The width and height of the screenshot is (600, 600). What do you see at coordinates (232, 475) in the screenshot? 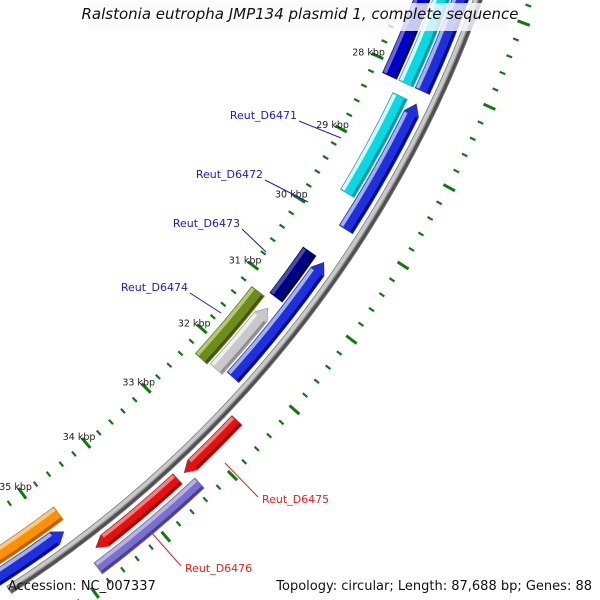
I see `outer-major-tick-33kbp` at bounding box center [232, 475].